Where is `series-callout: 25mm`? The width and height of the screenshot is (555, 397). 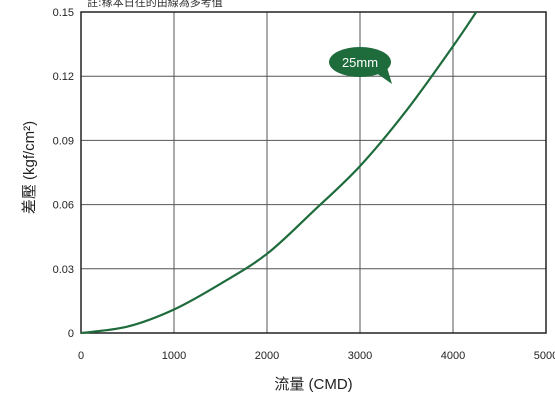
series-callout: 25mm is located at coordinates (360, 65).